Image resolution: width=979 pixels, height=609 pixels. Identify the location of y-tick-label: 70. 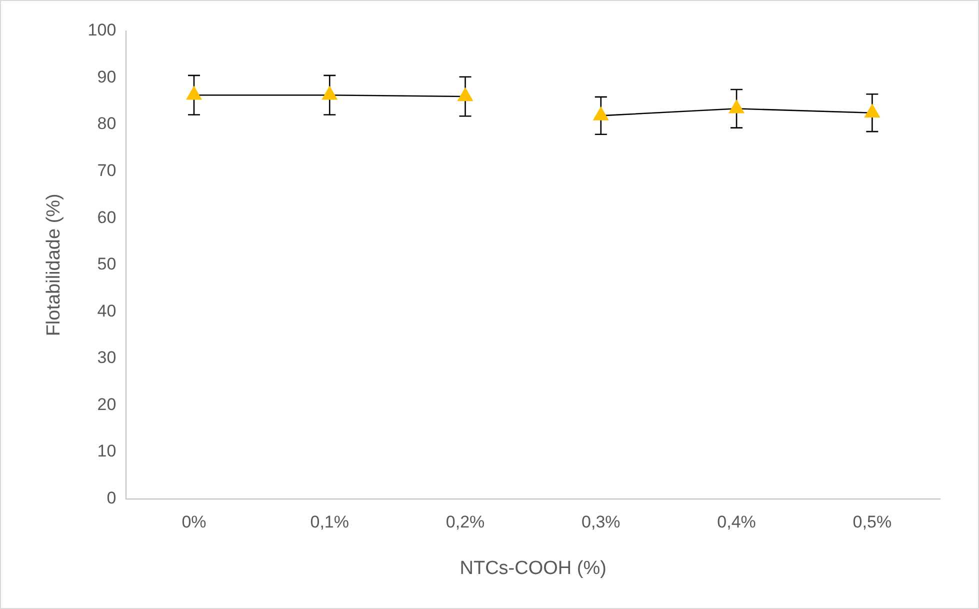
(106, 170).